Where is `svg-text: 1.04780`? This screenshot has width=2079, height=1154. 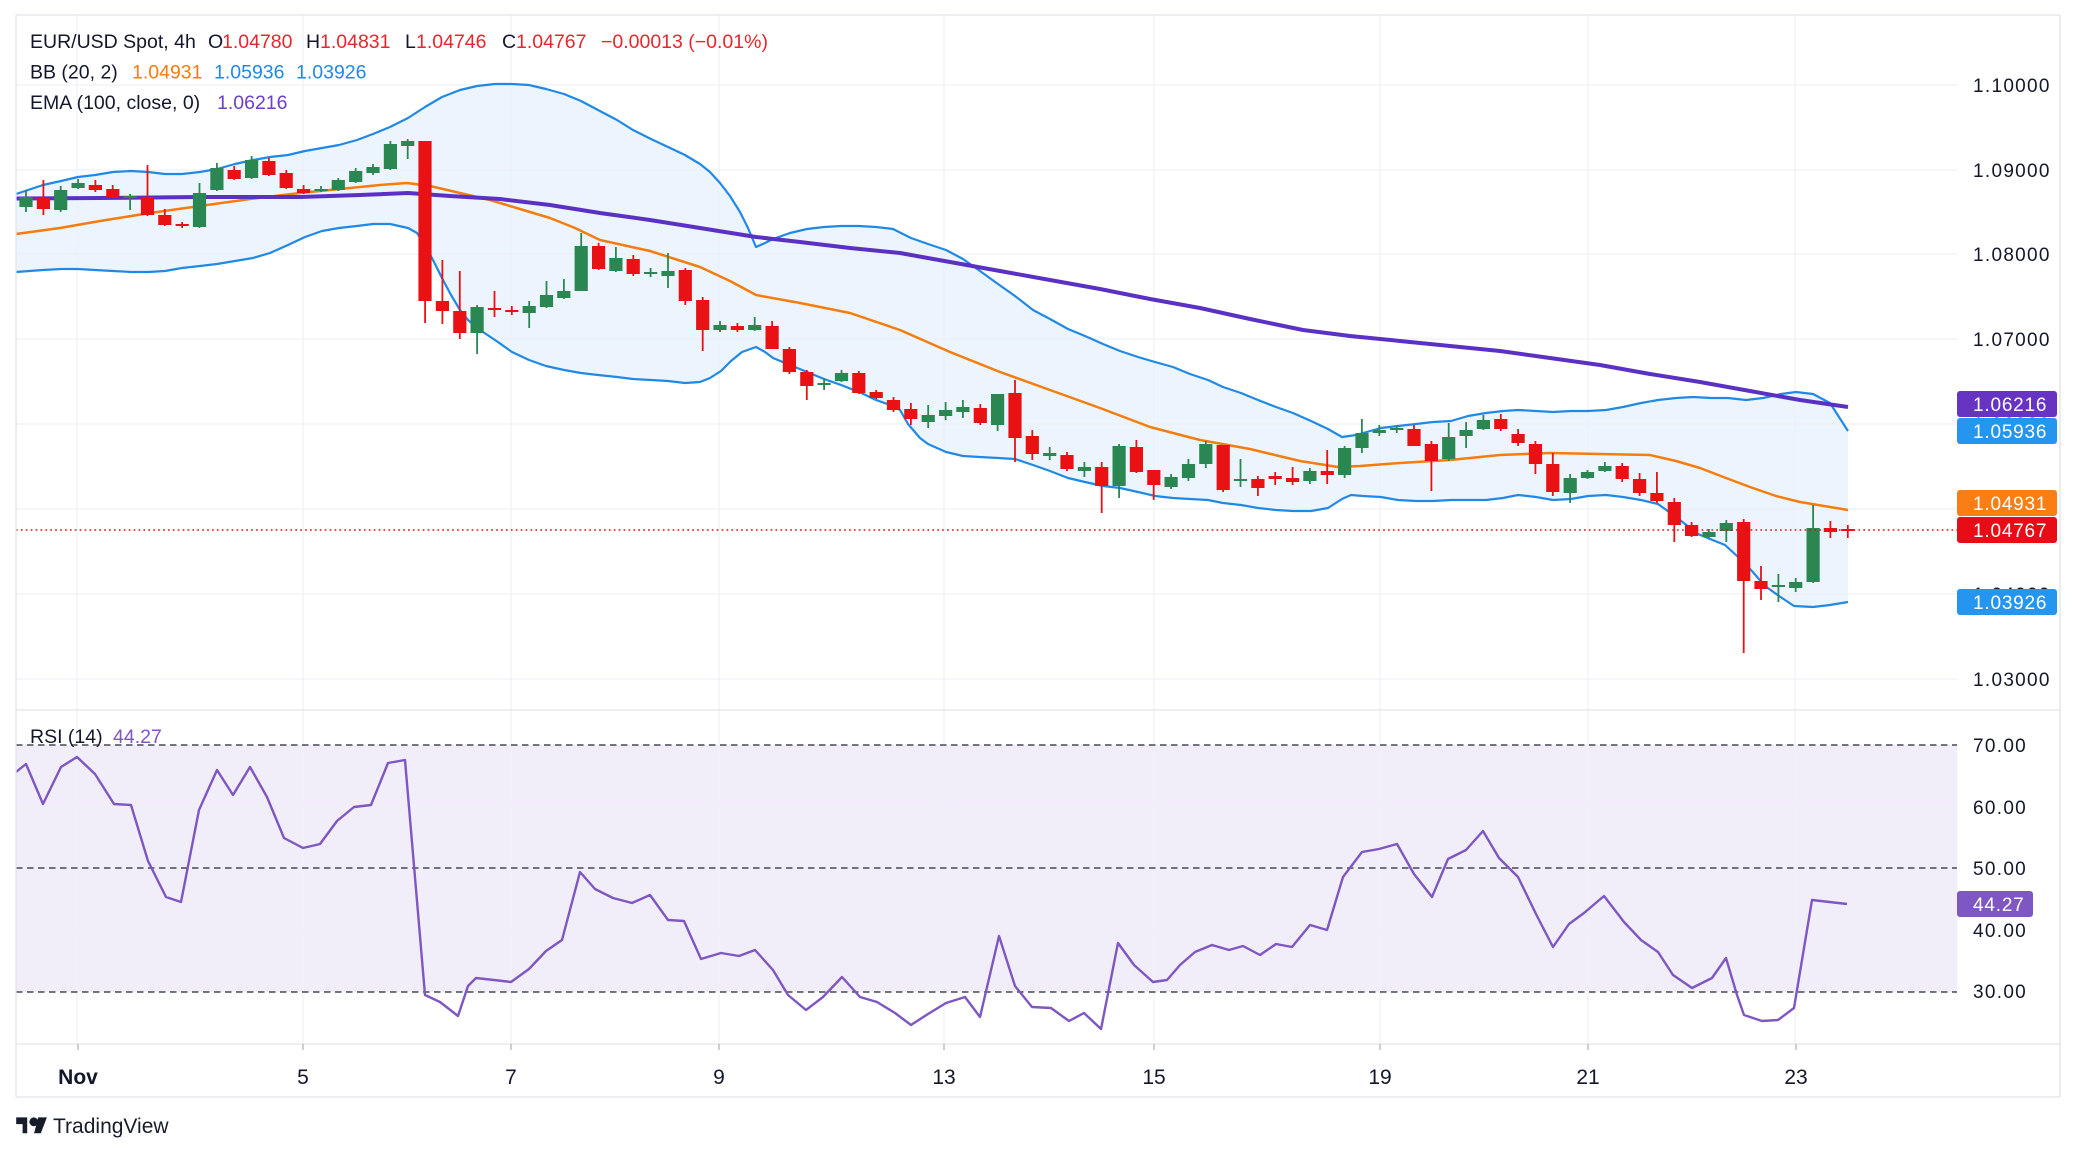
svg-text: 1.04780 is located at coordinates (257, 42).